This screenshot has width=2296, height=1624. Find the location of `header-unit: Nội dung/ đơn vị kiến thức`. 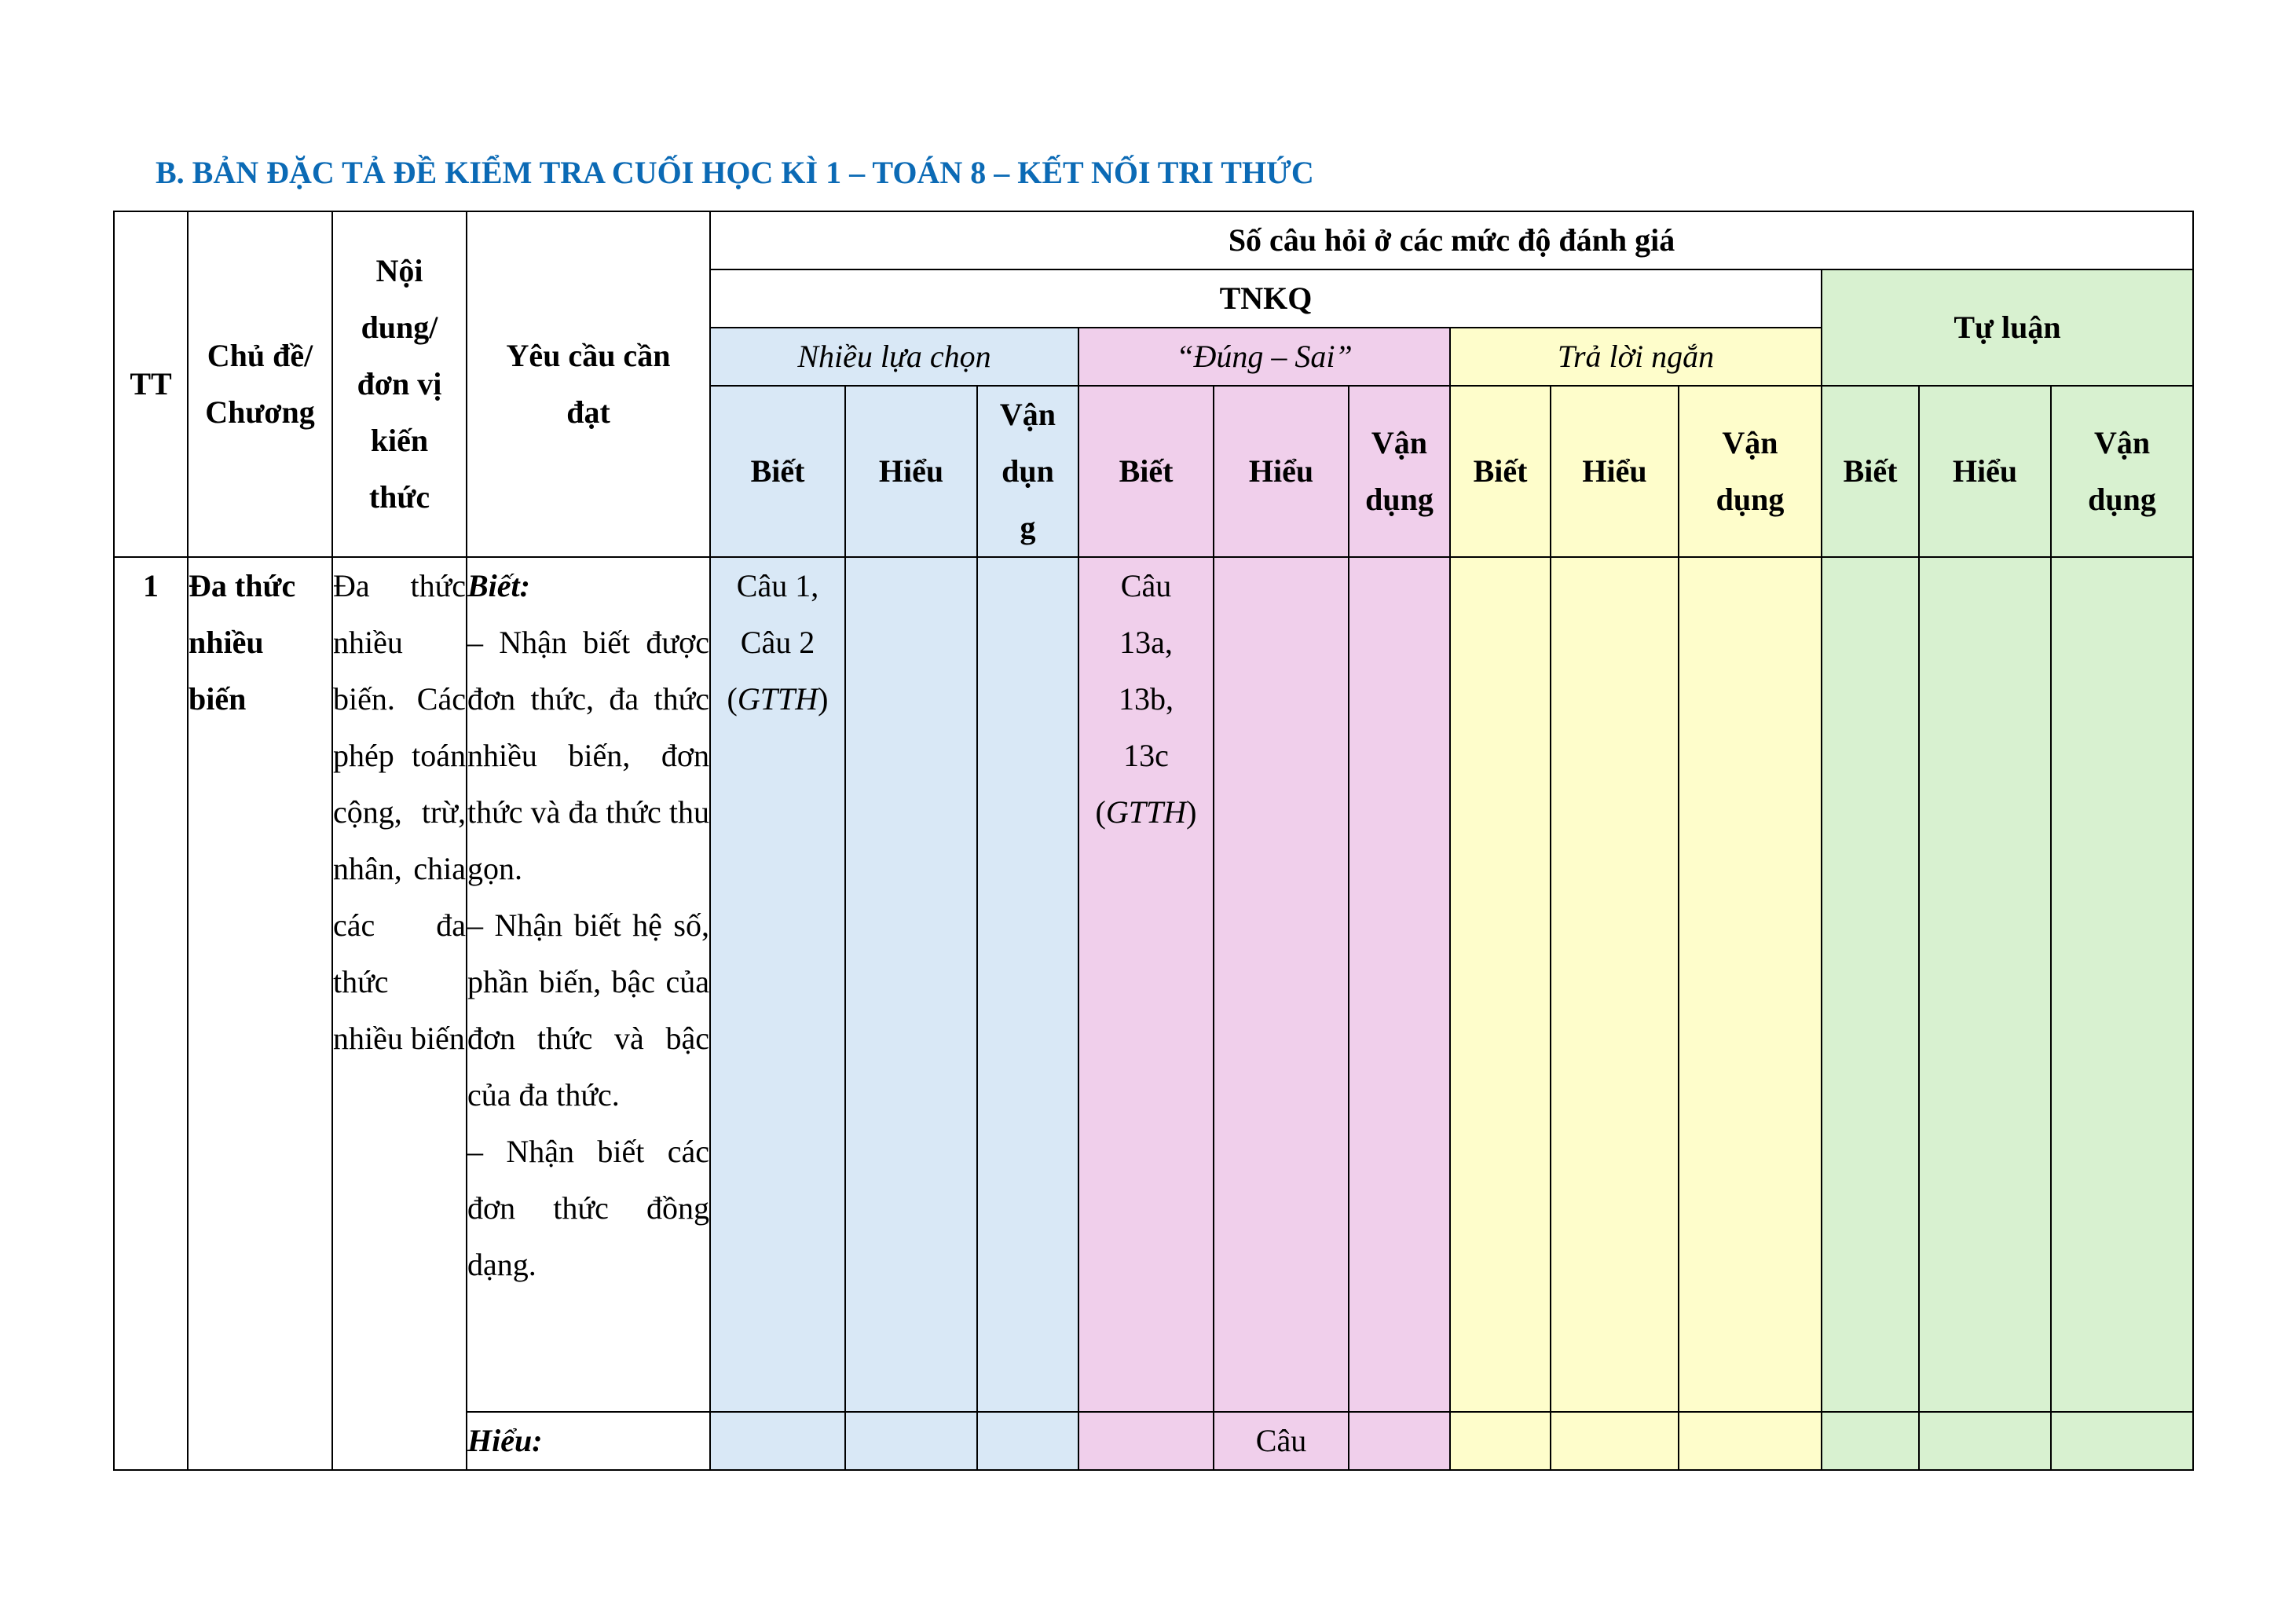

header-unit: Nội dung/ đơn vị kiến thức is located at coordinates (399, 385).